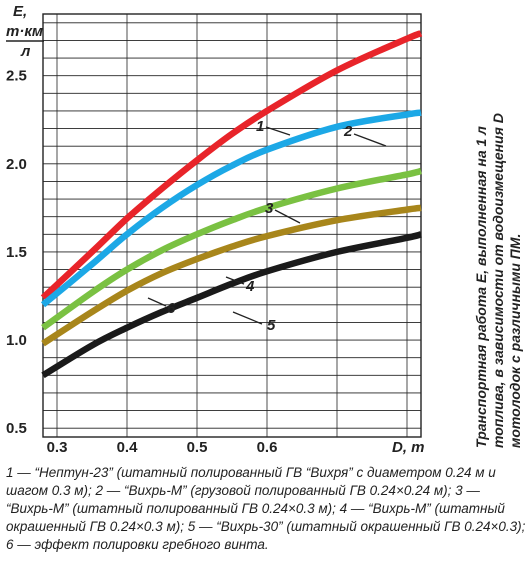 The width and height of the screenshot is (530, 561). I want to click on y-tick-label: 1.0, so click(16, 340).